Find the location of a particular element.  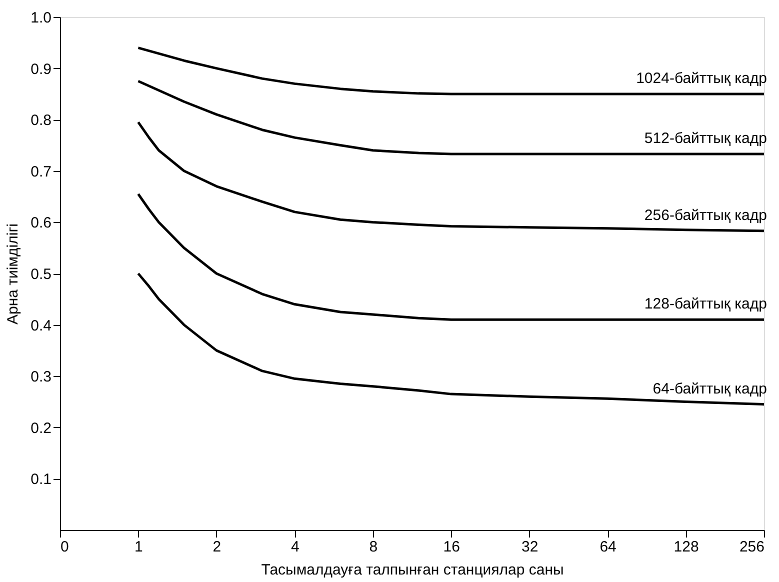

series-label: 64-байттық кадр is located at coordinates (709, 389).